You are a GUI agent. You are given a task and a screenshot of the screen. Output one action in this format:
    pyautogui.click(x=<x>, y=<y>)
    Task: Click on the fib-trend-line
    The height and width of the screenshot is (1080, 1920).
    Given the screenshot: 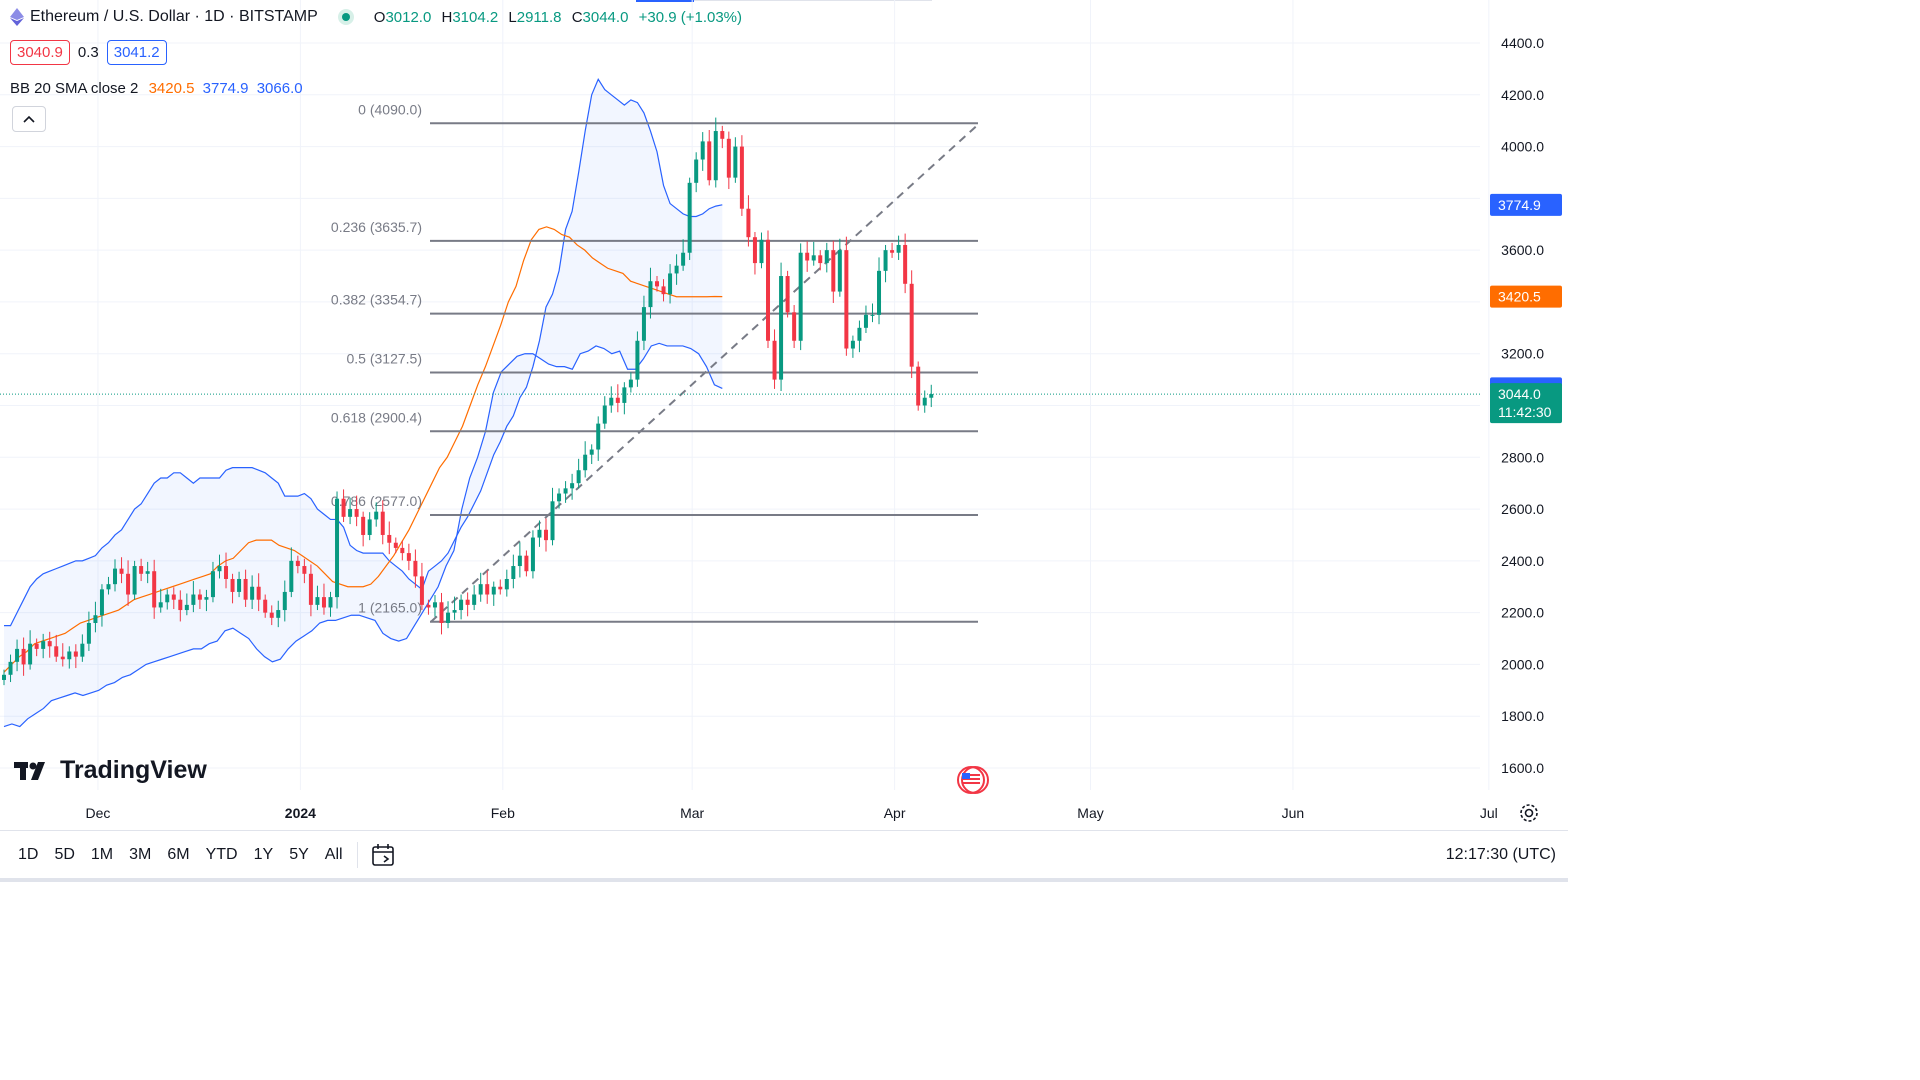 What is the action you would take?
    pyautogui.click(x=705, y=372)
    